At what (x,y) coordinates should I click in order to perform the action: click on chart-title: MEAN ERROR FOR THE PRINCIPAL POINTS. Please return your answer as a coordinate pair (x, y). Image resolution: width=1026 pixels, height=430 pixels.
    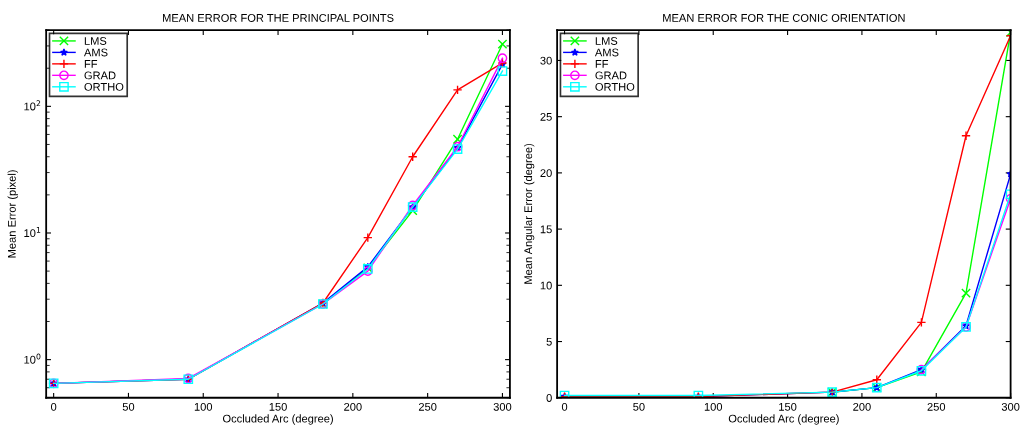
    Looking at the image, I should click on (278, 18).